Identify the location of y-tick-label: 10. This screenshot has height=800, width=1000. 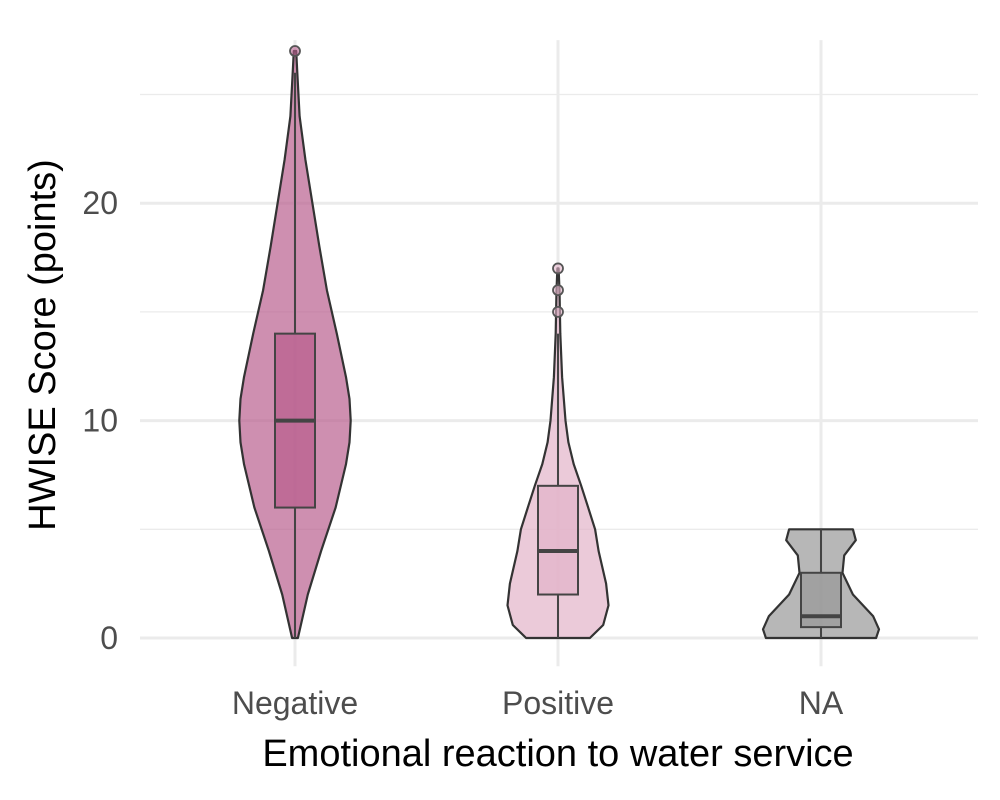
(100, 421).